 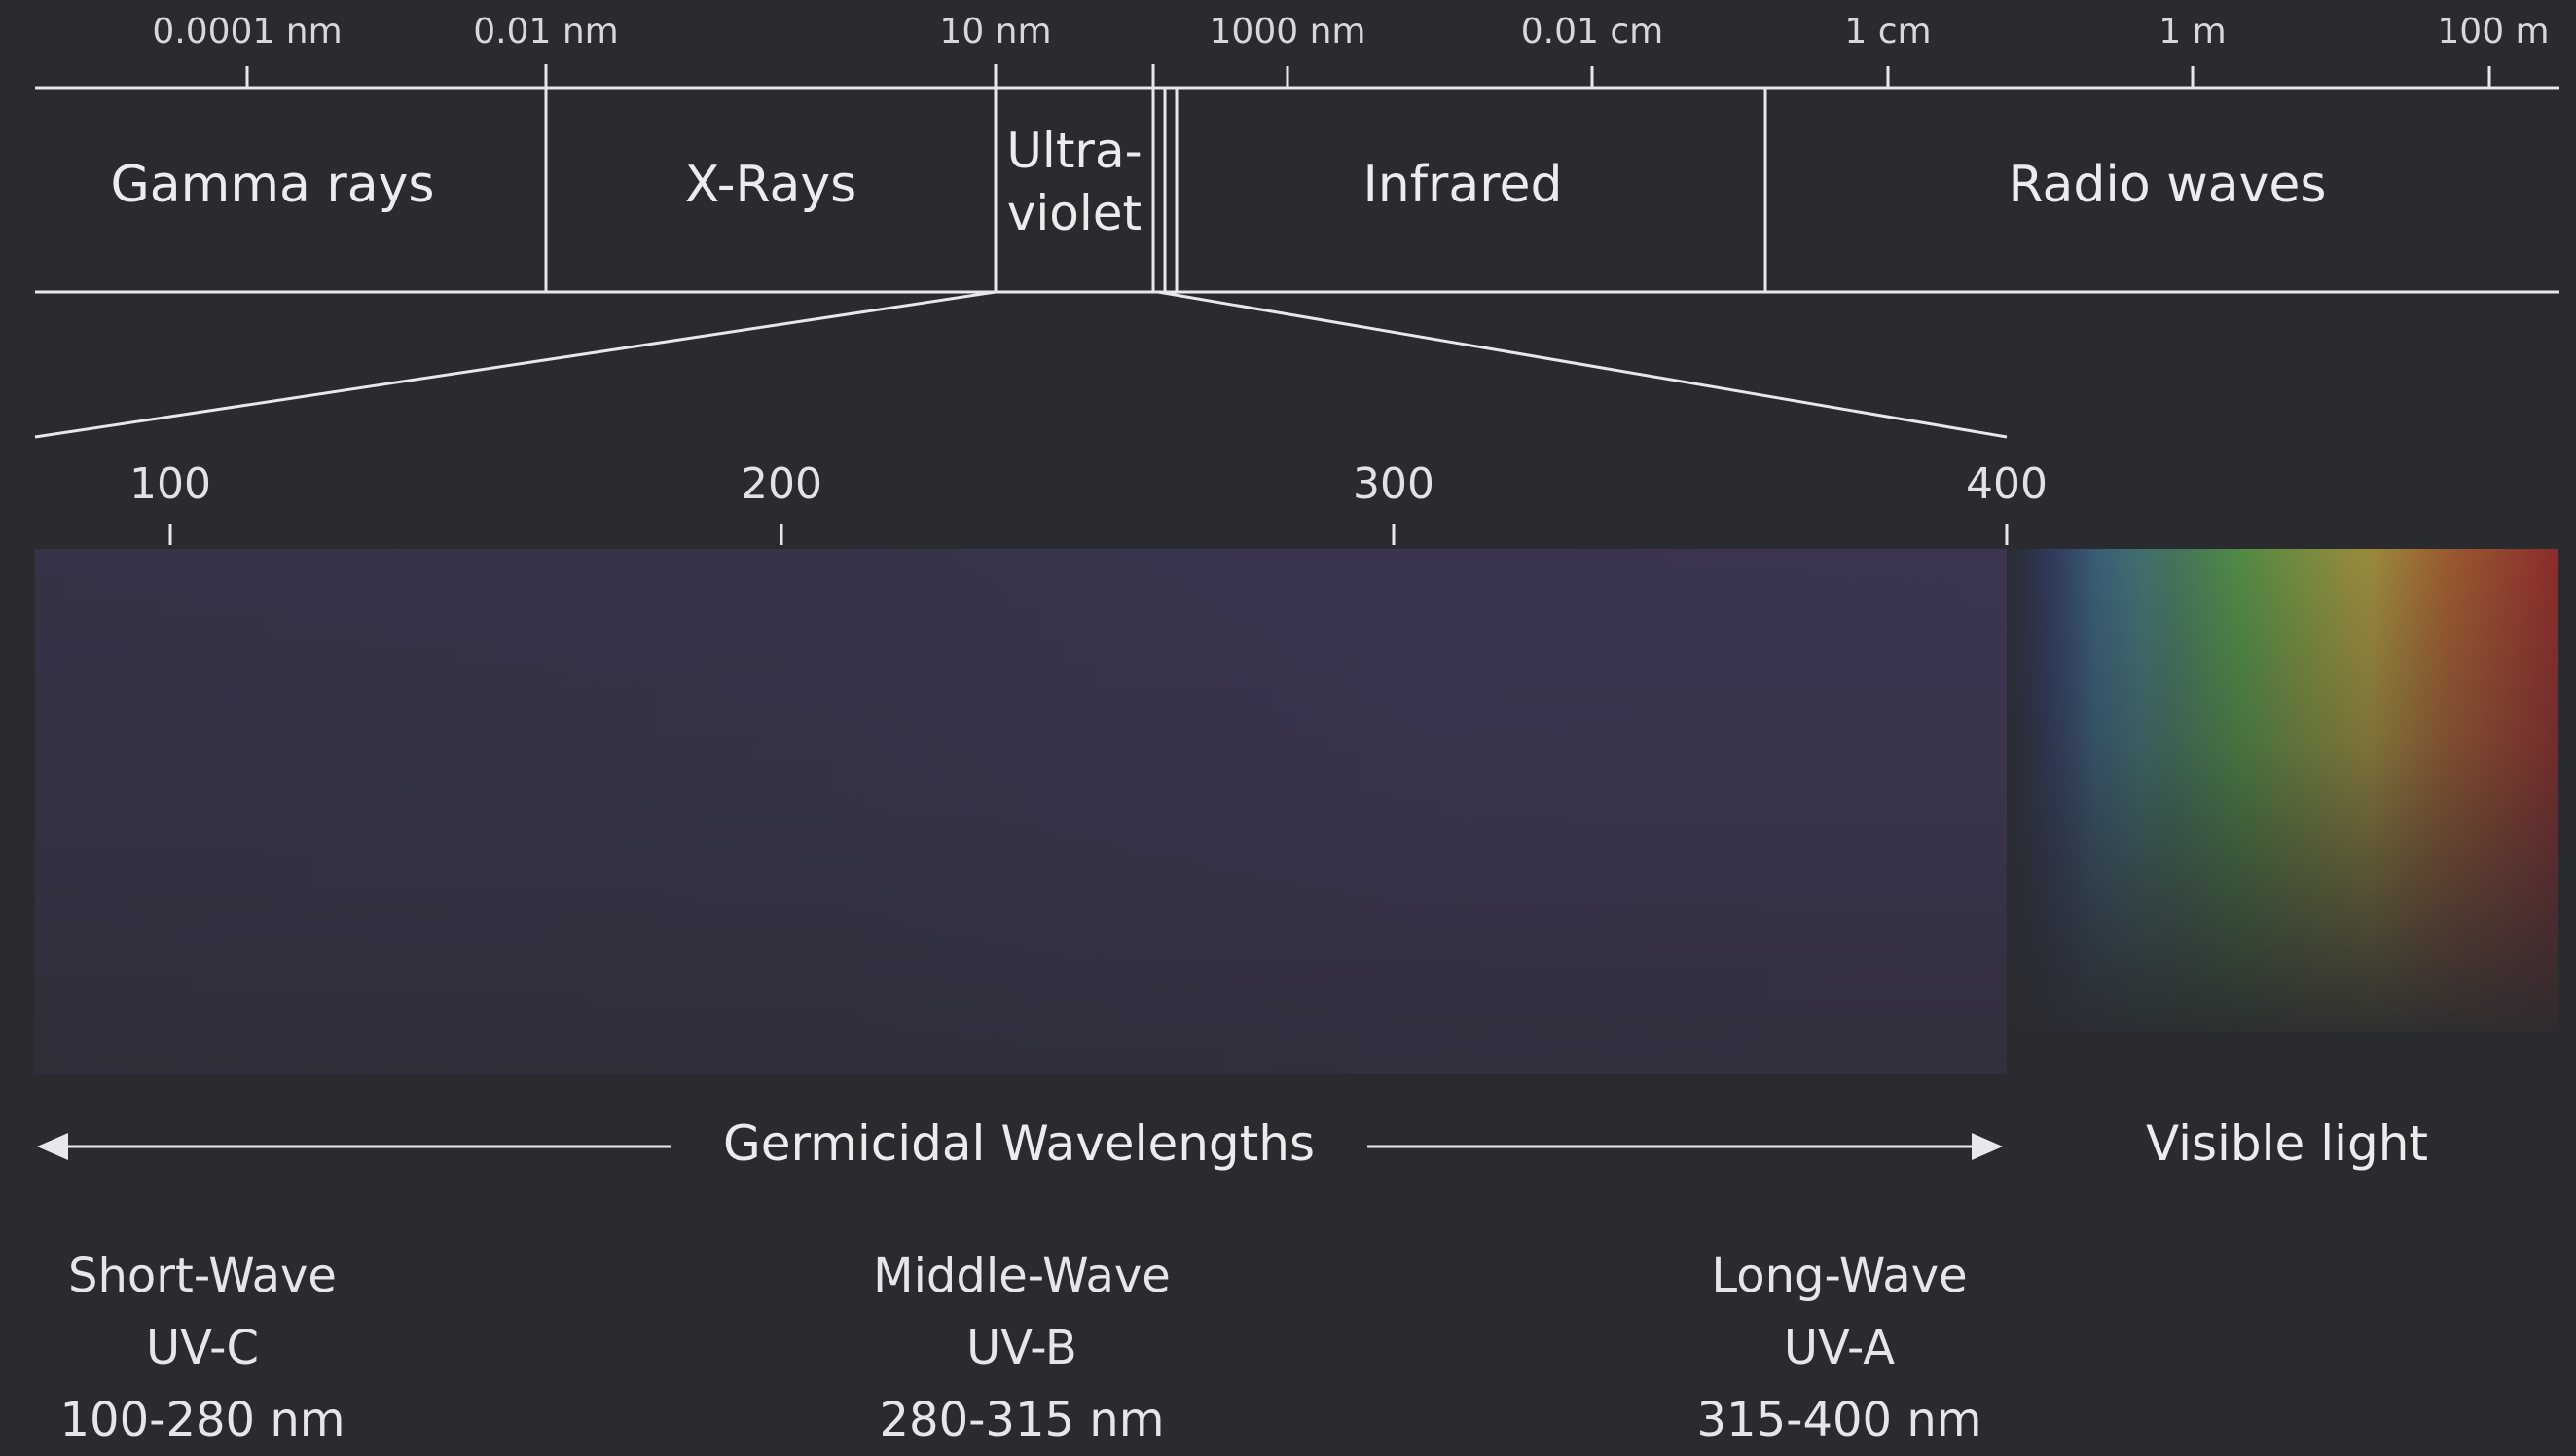 What do you see at coordinates (272, 185) in the screenshot?
I see `band-label-gamma: Gamma rays` at bounding box center [272, 185].